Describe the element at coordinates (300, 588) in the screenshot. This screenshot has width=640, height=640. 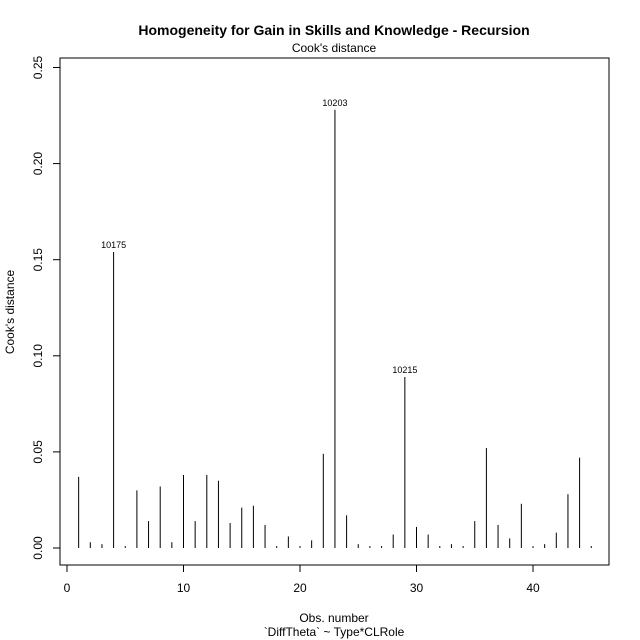
I see `x-tick-label: 20` at that location.